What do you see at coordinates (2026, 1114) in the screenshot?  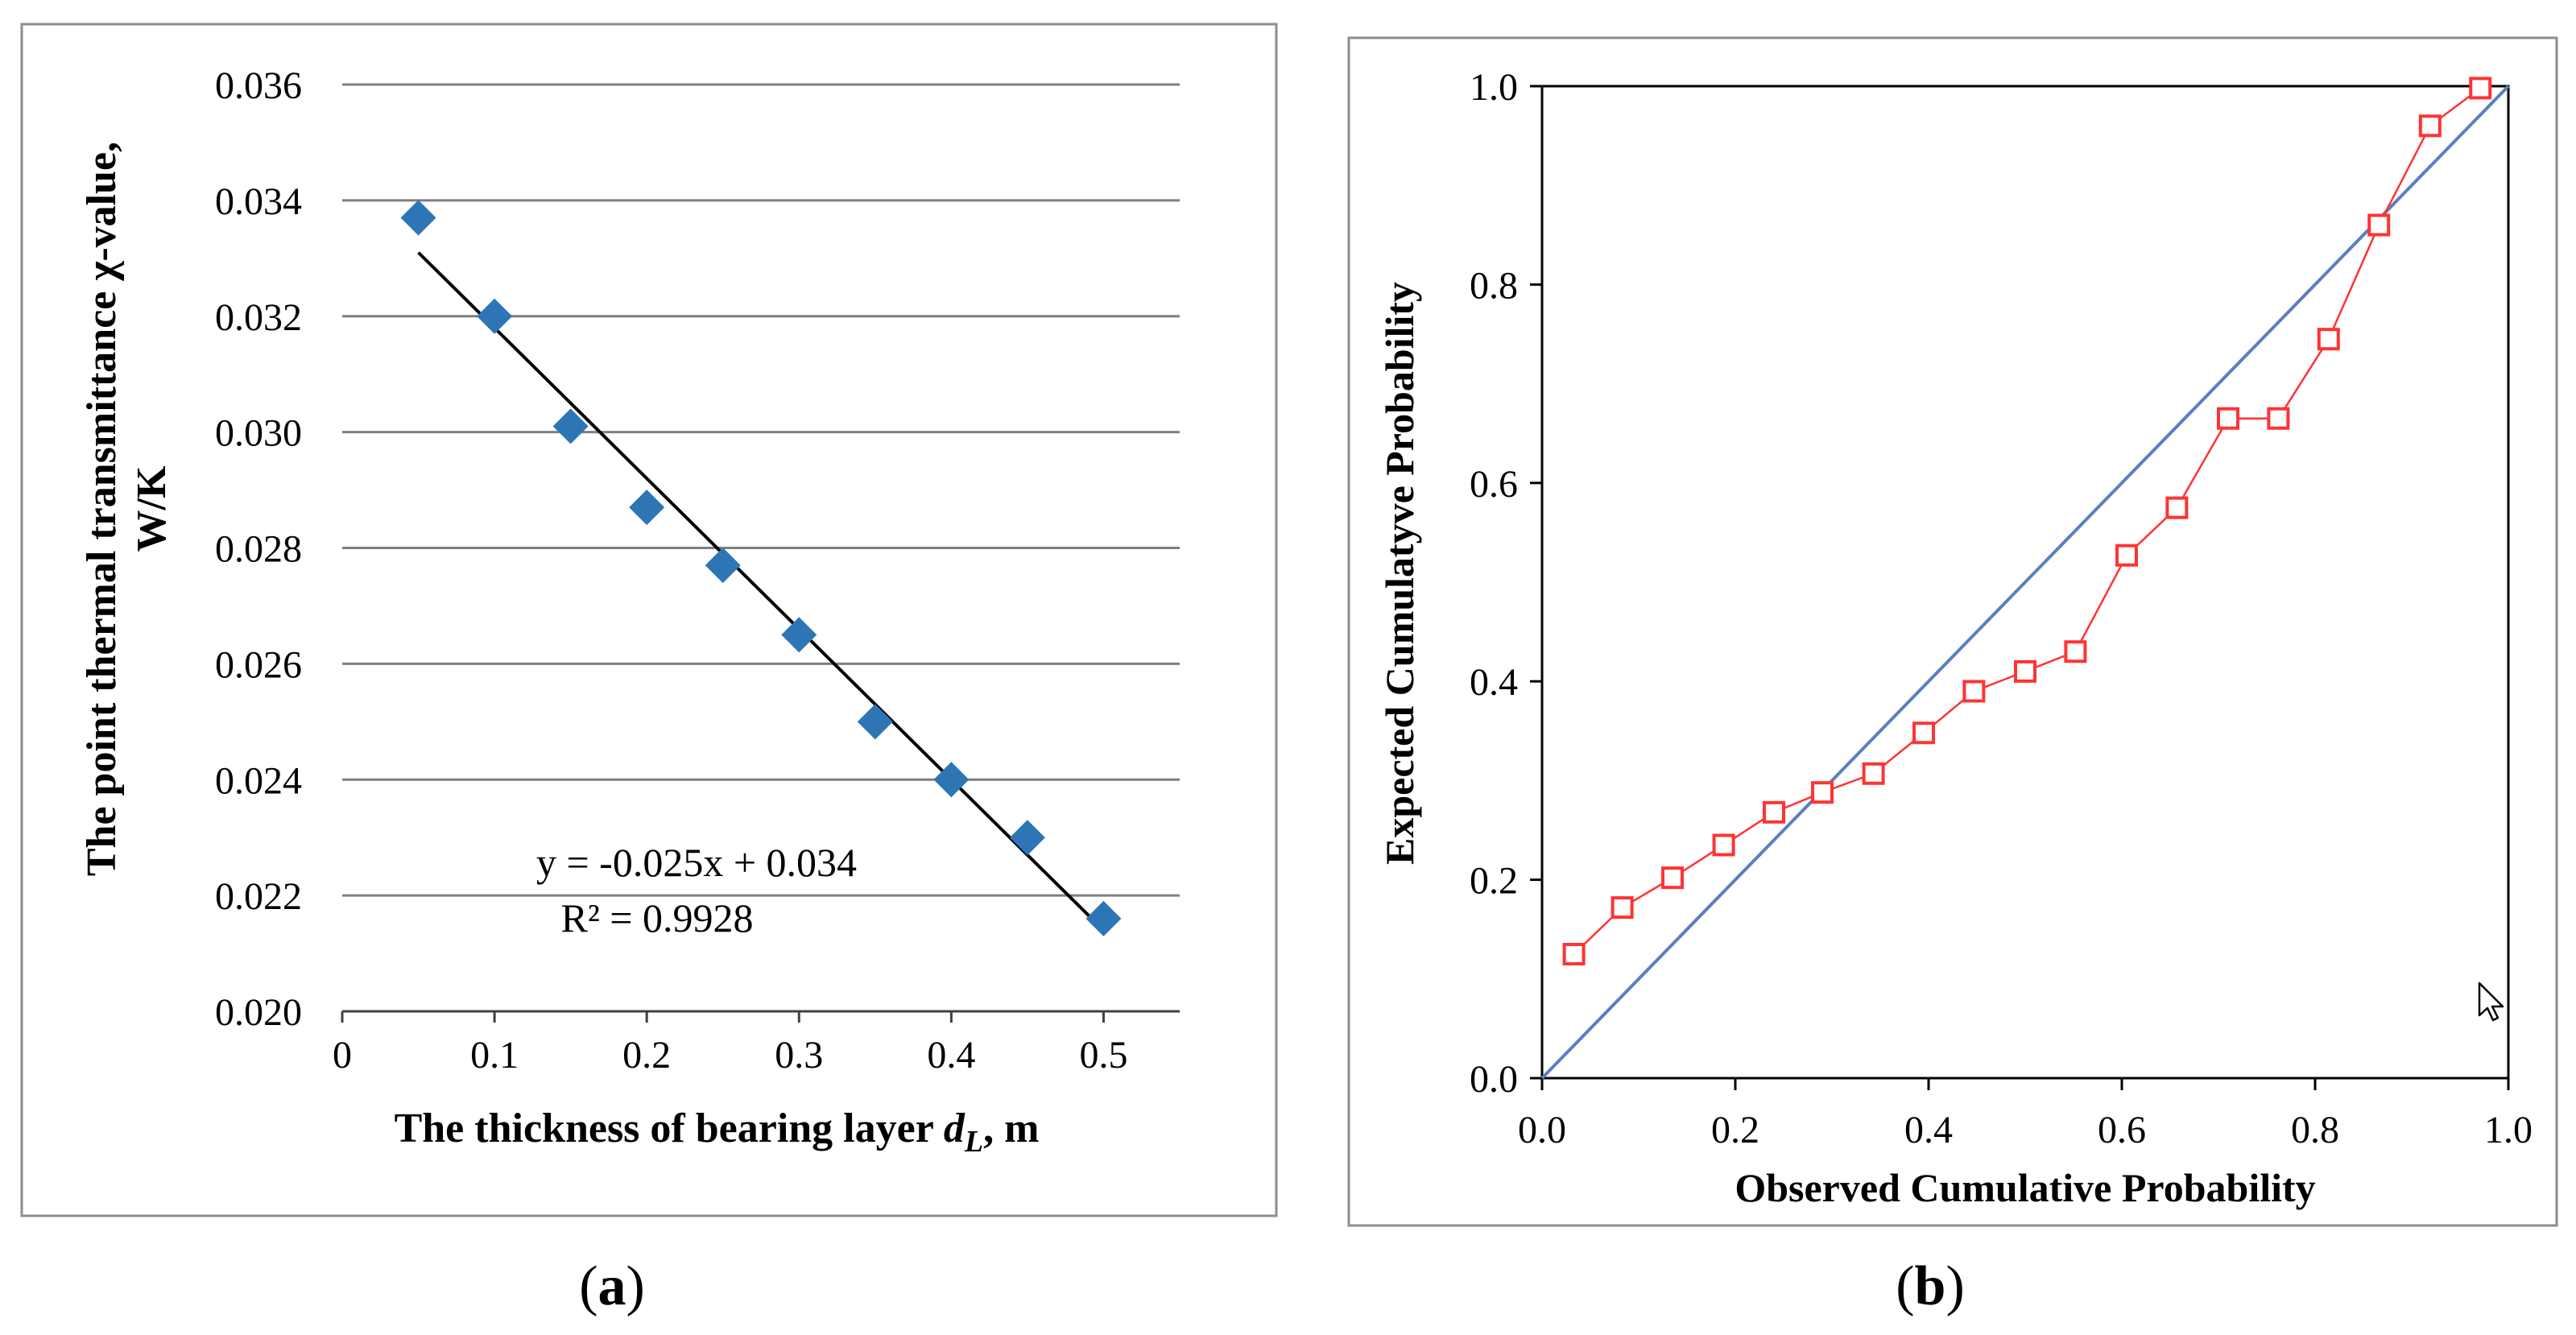 I see `panel-b-x-ticks: 0.0 0.2 0.4 0.6 0.8 1.0` at bounding box center [2026, 1114].